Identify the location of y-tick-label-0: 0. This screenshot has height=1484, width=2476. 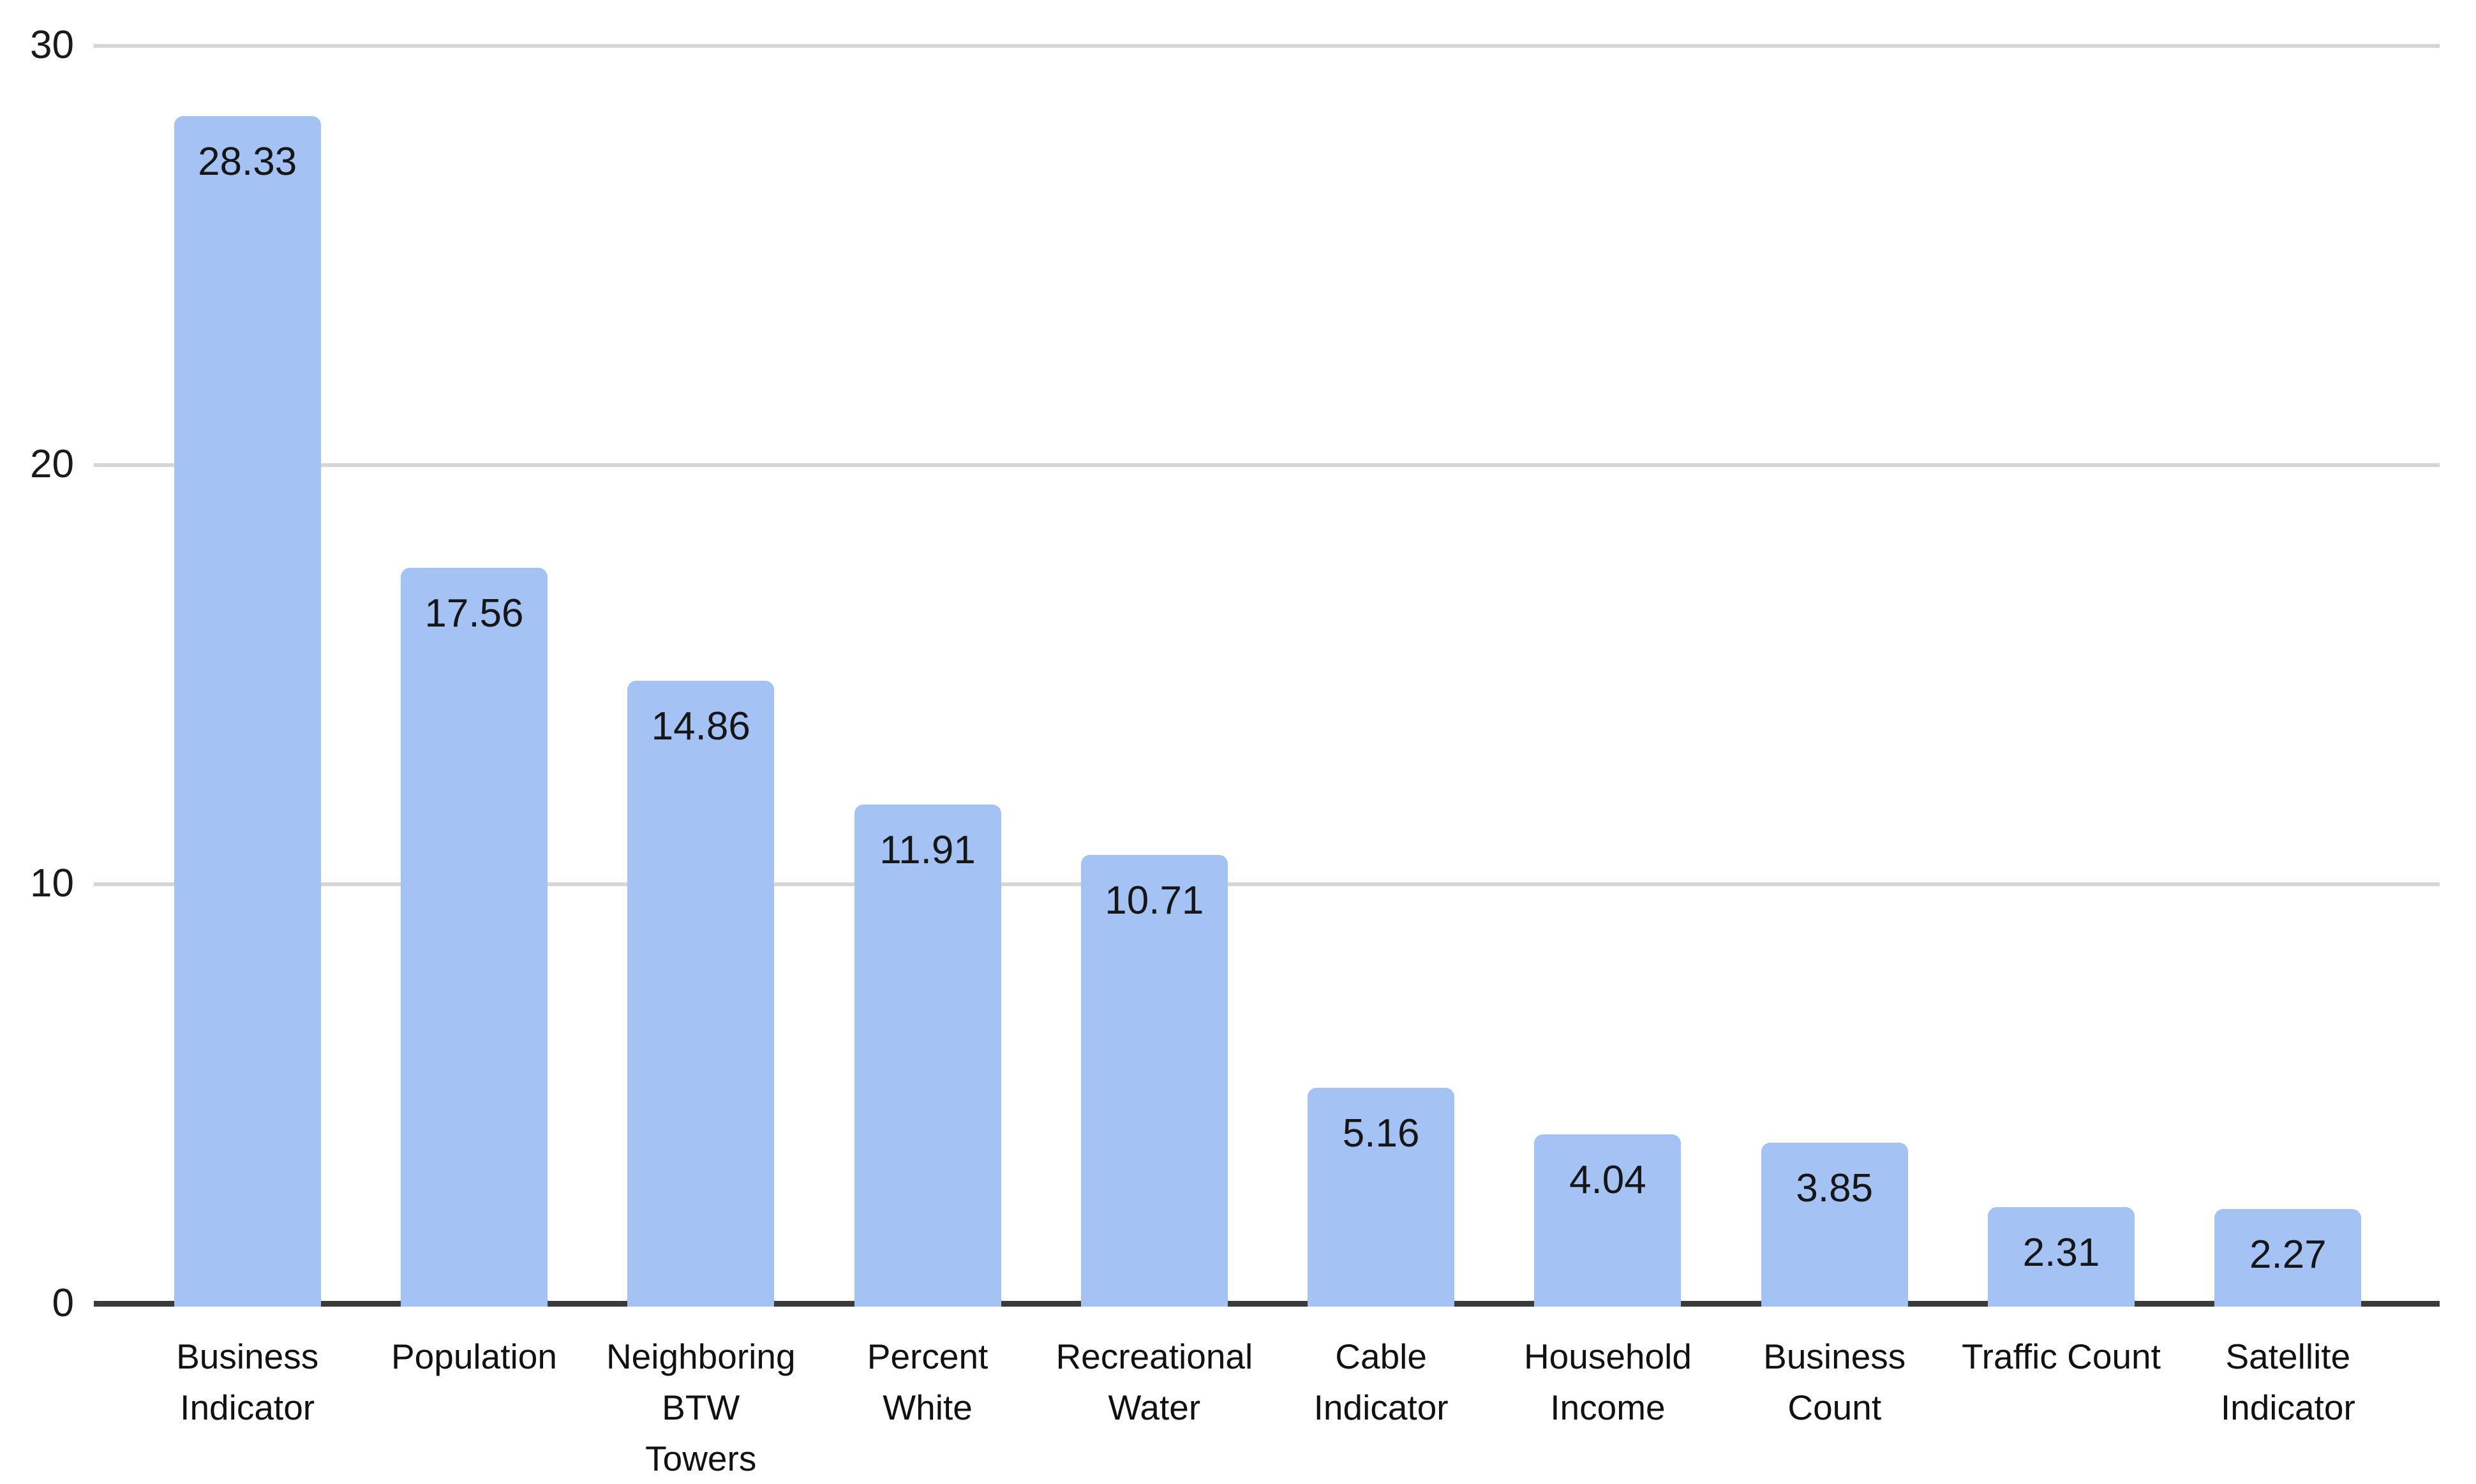
(63, 1303).